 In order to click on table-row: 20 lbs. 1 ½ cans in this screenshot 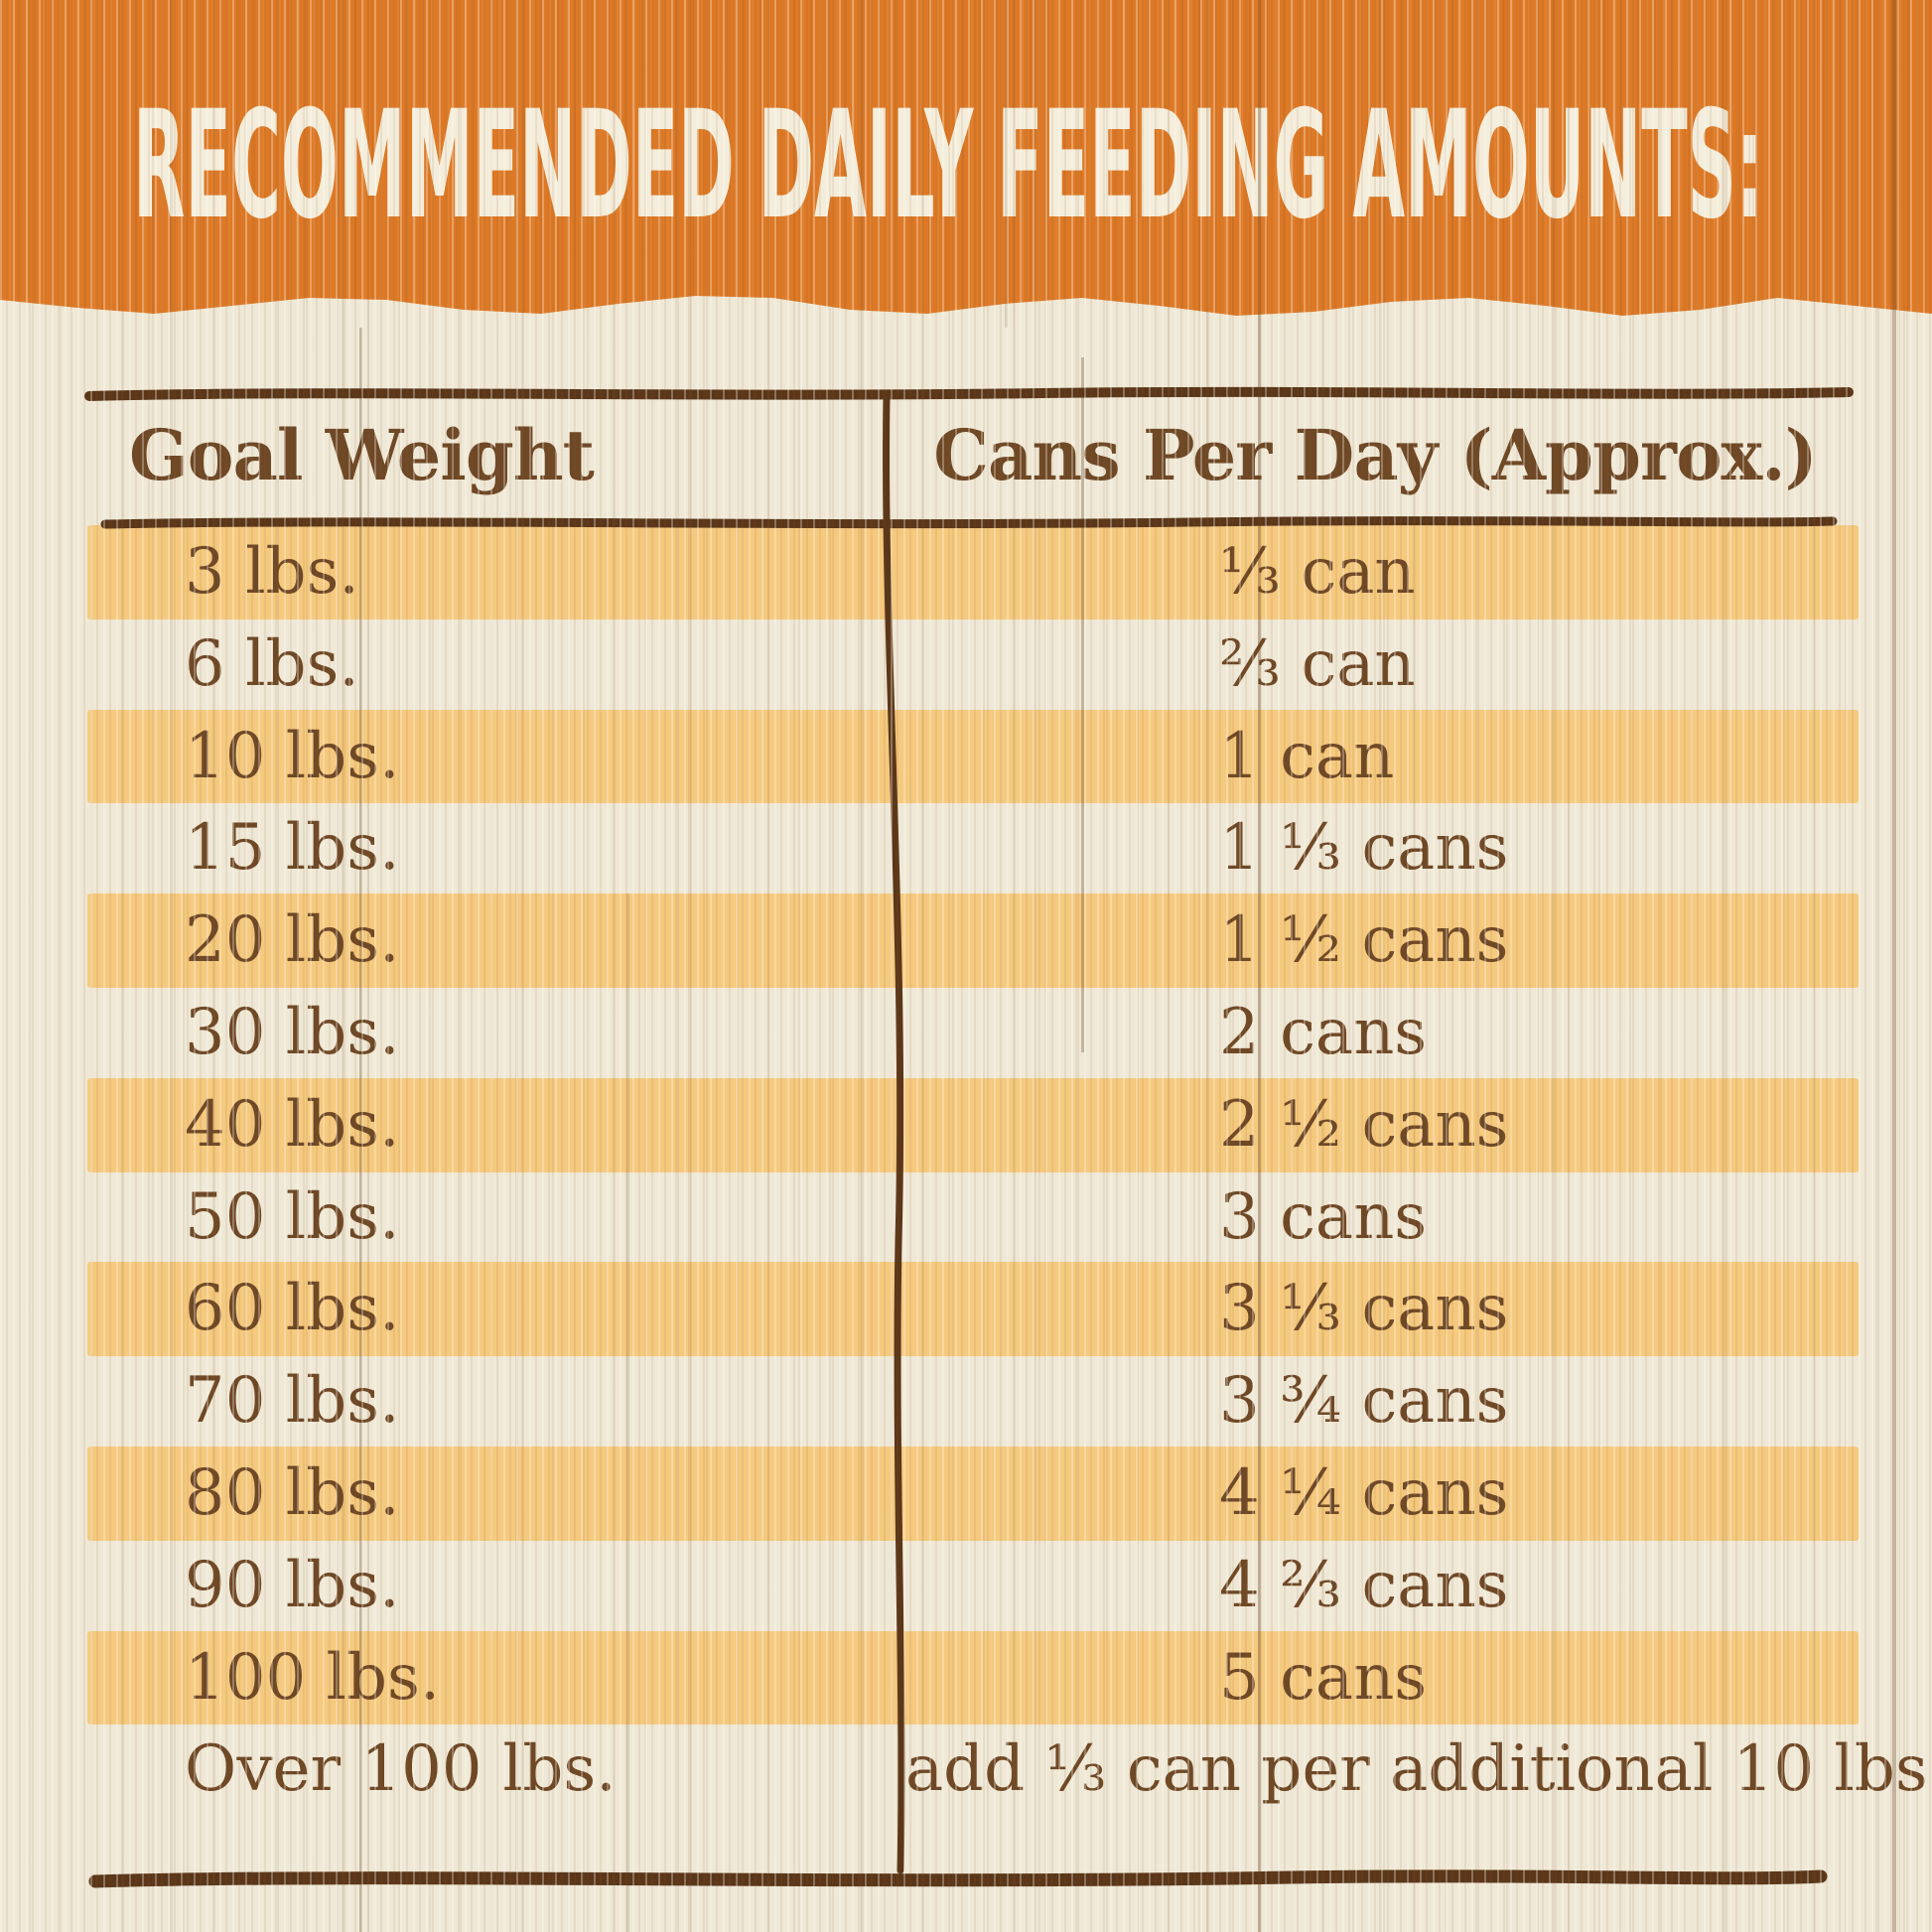, I will do `click(966, 941)`.